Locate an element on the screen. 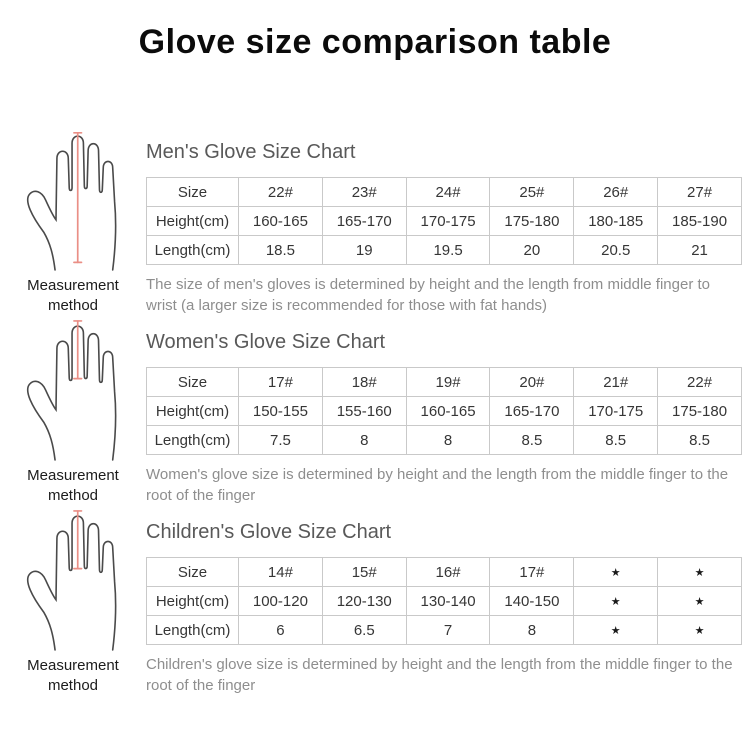  table-cell: 20.5 is located at coordinates (616, 250).